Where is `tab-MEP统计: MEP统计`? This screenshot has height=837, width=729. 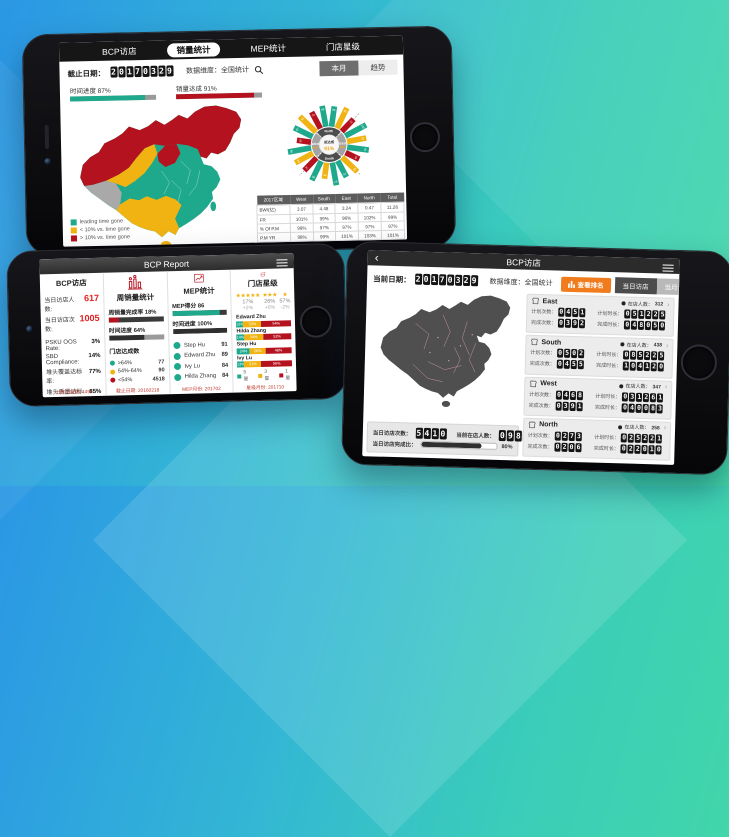 tab-MEP统计: MEP统计 is located at coordinates (268, 47).